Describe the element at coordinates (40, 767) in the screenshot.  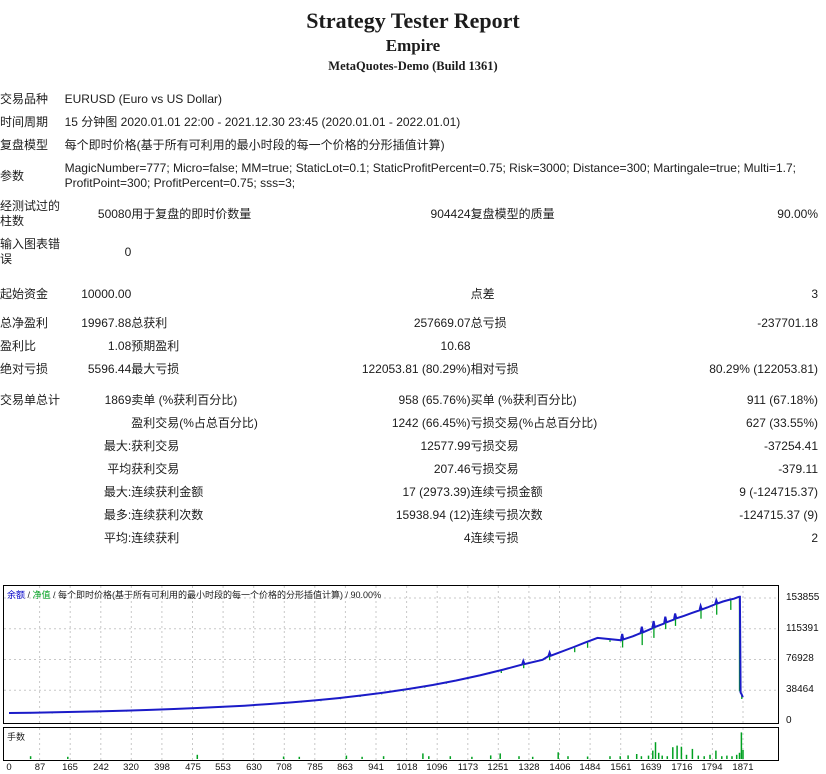
I see `x-axis-label: 87` at that location.